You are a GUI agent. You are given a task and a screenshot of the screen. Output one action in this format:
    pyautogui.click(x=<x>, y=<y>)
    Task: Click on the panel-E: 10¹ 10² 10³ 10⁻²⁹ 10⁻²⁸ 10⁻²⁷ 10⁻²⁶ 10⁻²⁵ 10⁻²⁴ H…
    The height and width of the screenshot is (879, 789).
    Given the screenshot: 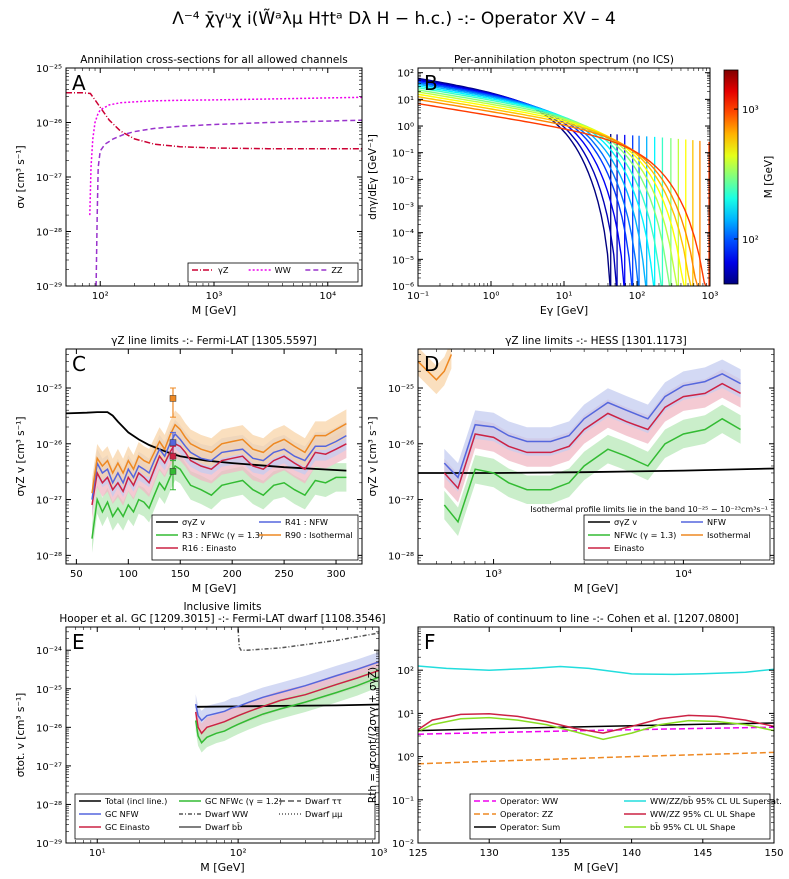 What is the action you would take?
    pyautogui.click(x=201, y=737)
    